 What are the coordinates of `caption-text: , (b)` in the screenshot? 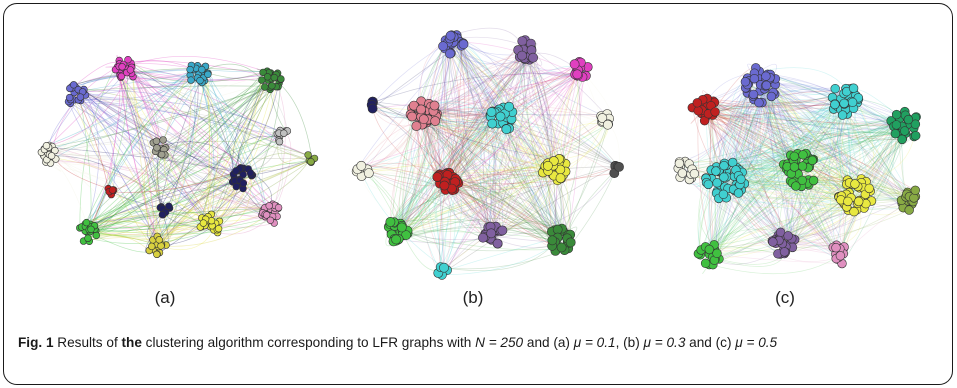 It's located at (629, 342).